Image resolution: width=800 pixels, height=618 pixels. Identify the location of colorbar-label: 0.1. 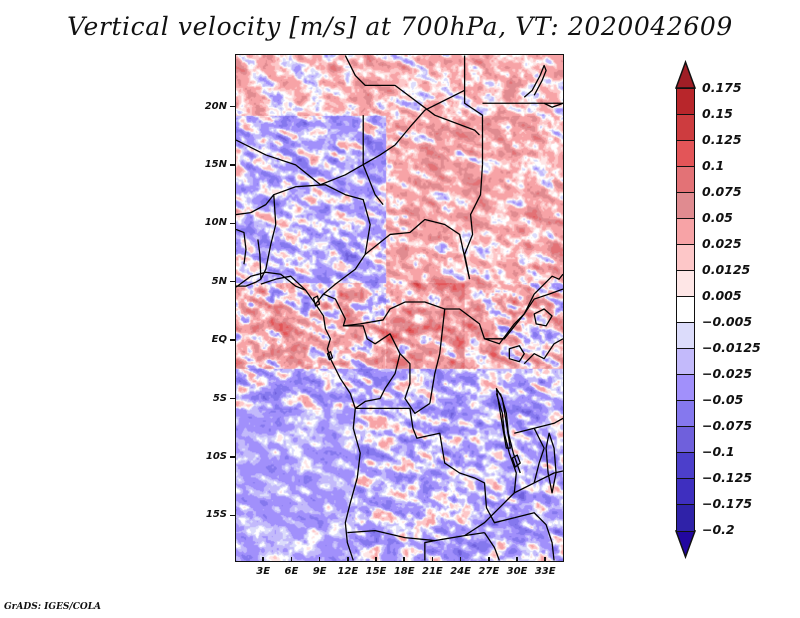
(713, 165).